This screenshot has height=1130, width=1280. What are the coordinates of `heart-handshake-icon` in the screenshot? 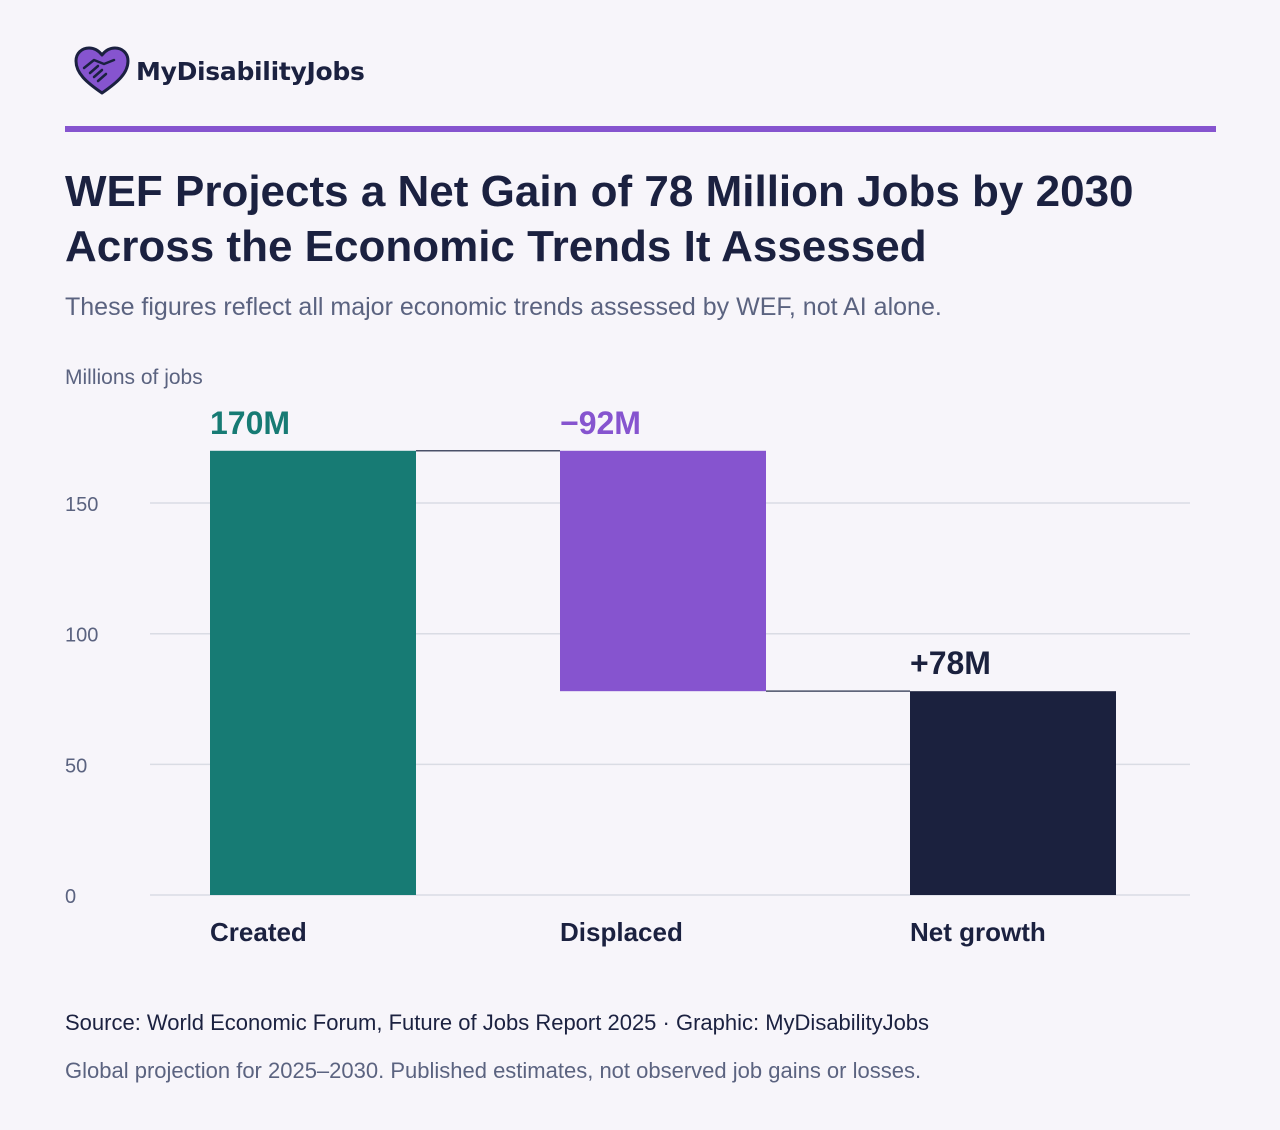 It's located at (102, 70).